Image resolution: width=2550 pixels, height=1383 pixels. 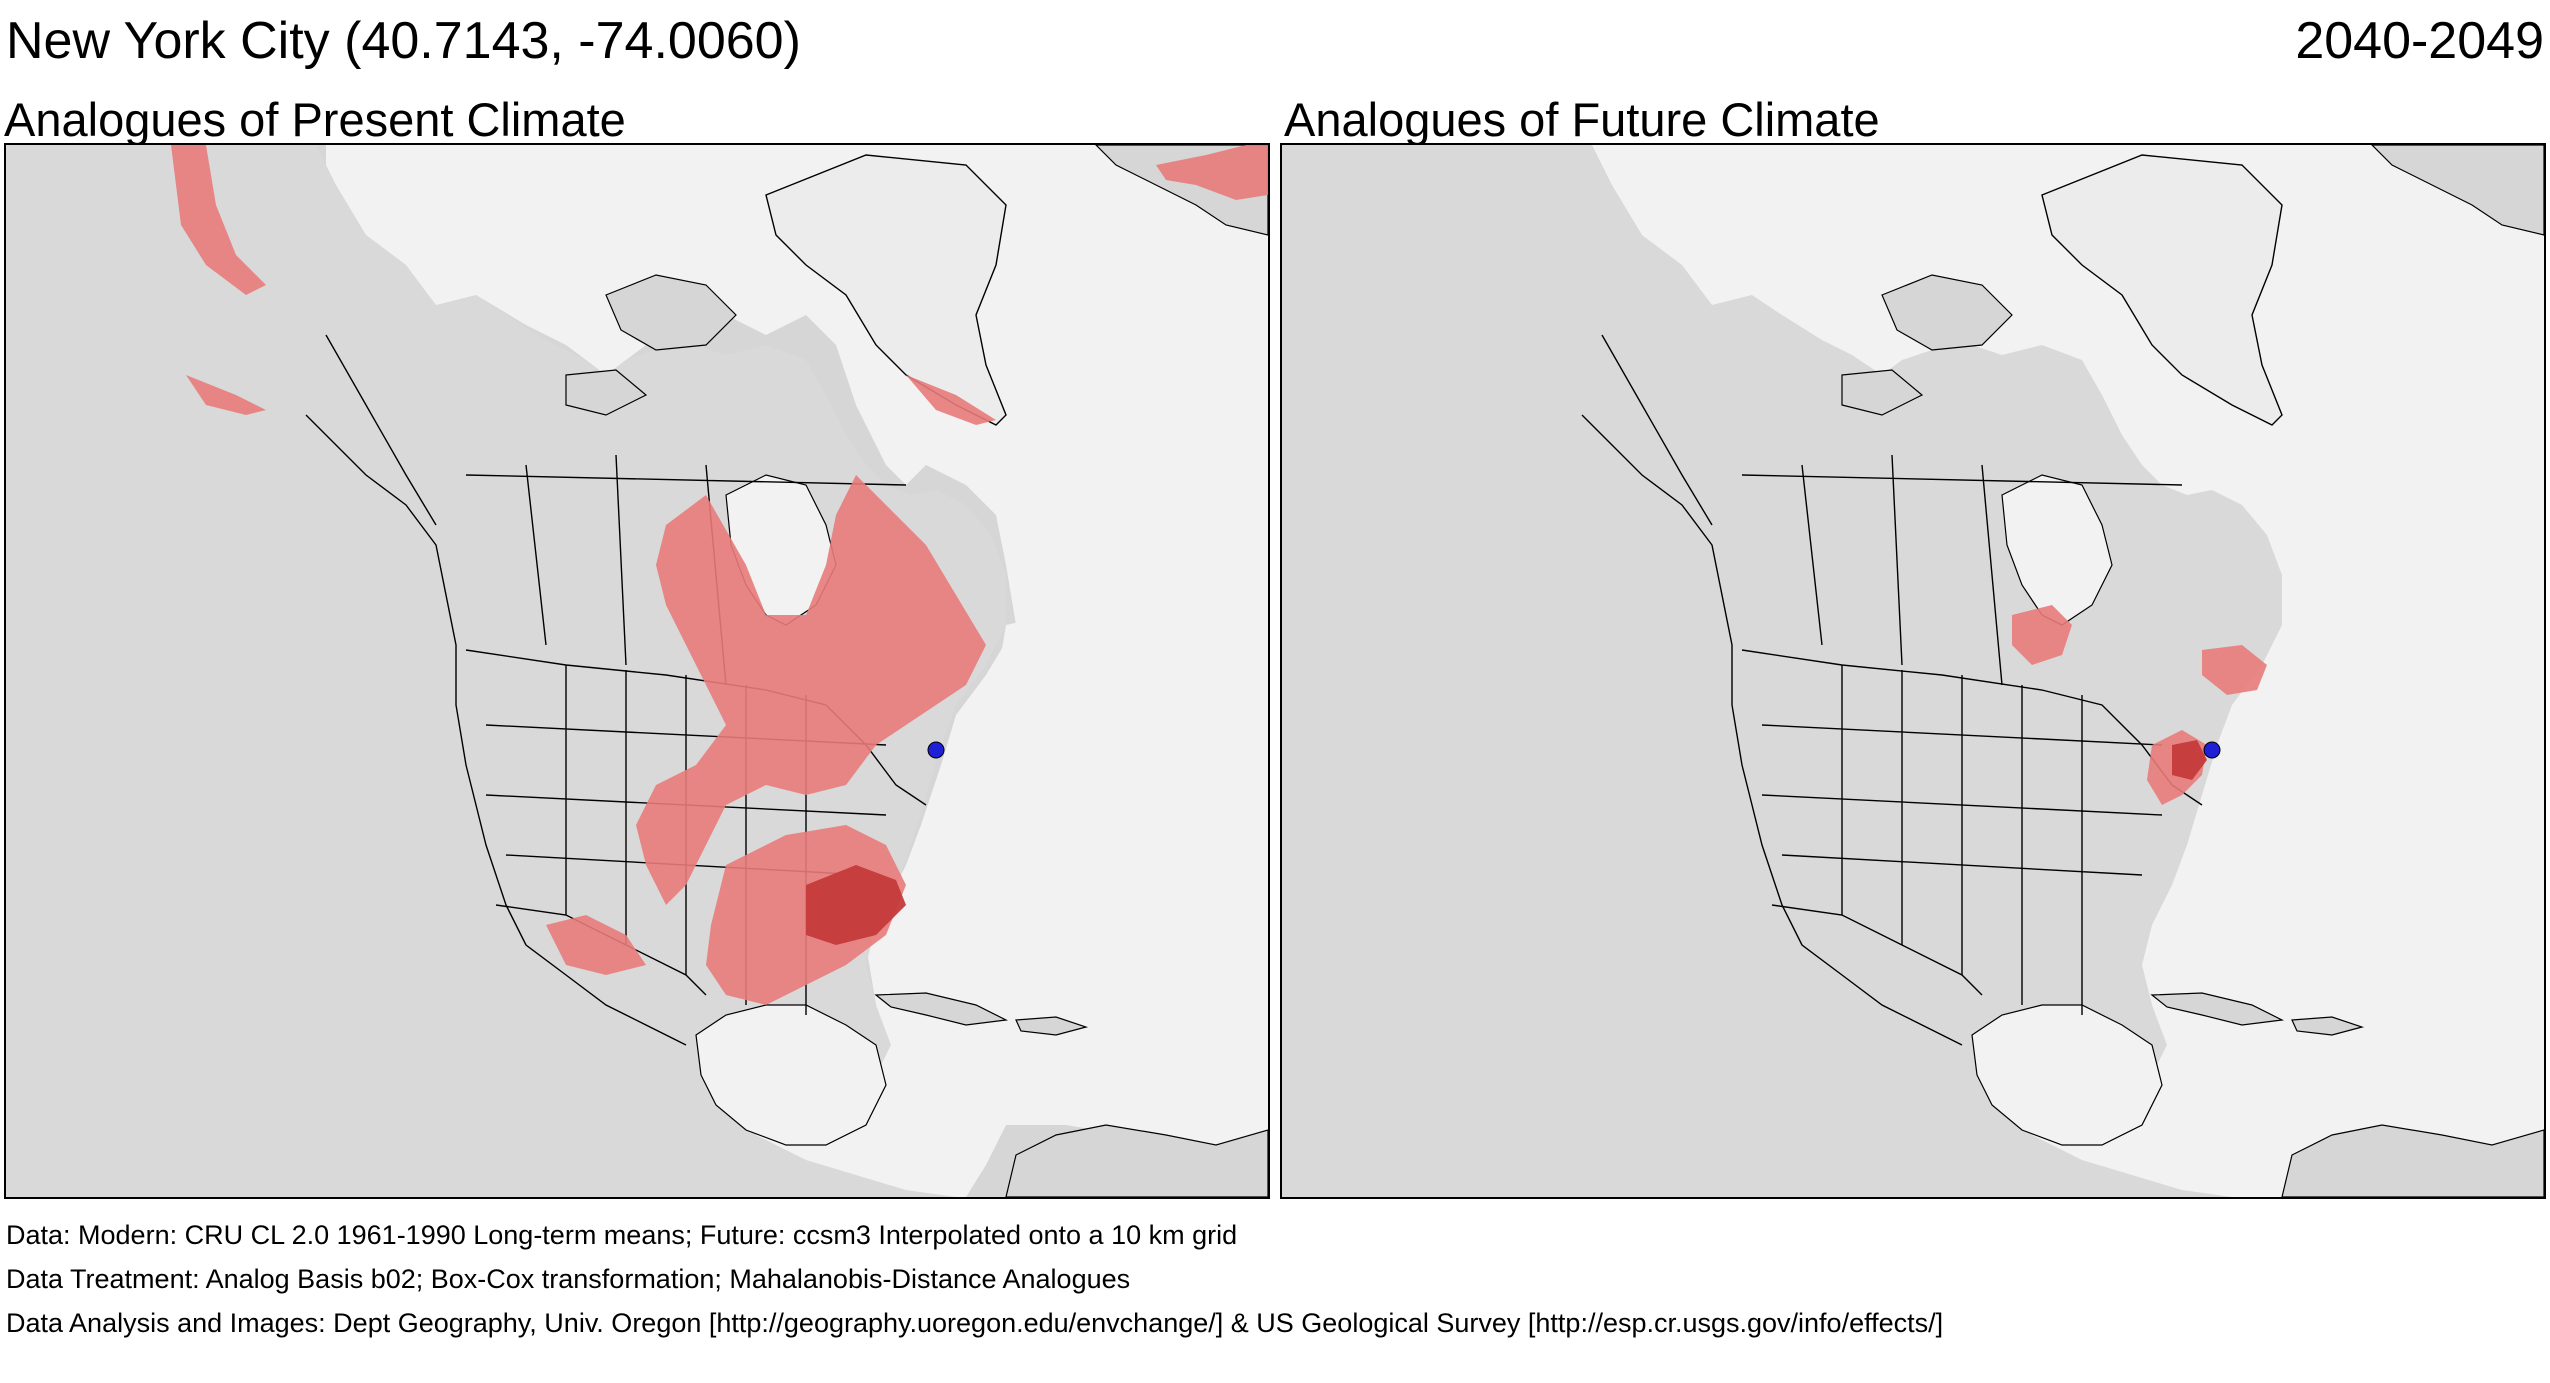 I want to click on analogue-region-central-canada, so click(x=2042, y=635).